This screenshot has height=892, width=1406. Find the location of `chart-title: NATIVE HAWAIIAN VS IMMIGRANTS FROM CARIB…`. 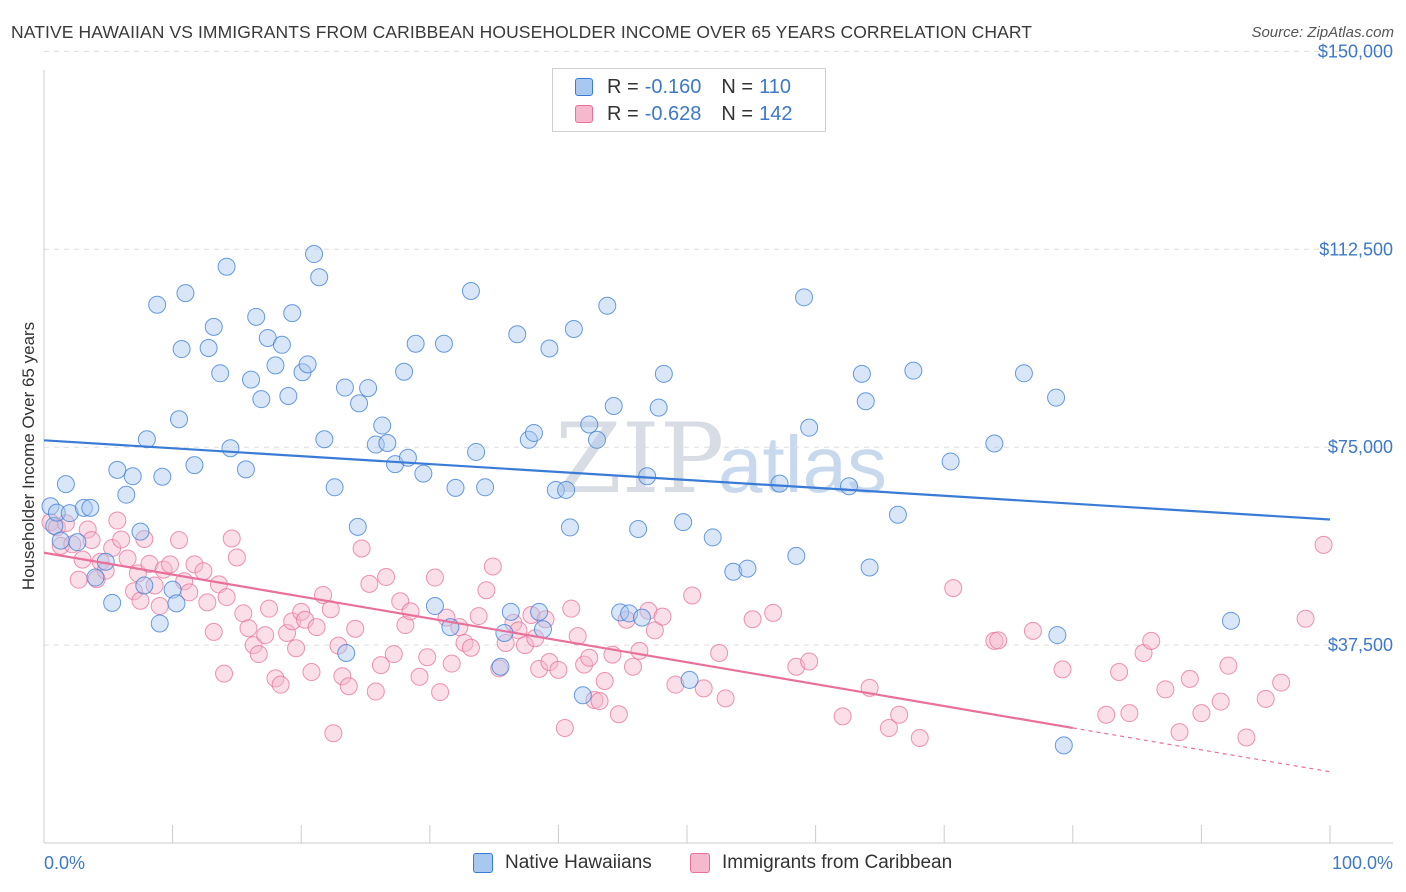

chart-title: NATIVE HAWAIIAN VS IMMIGRANTS FROM CARIB… is located at coordinates (522, 32).